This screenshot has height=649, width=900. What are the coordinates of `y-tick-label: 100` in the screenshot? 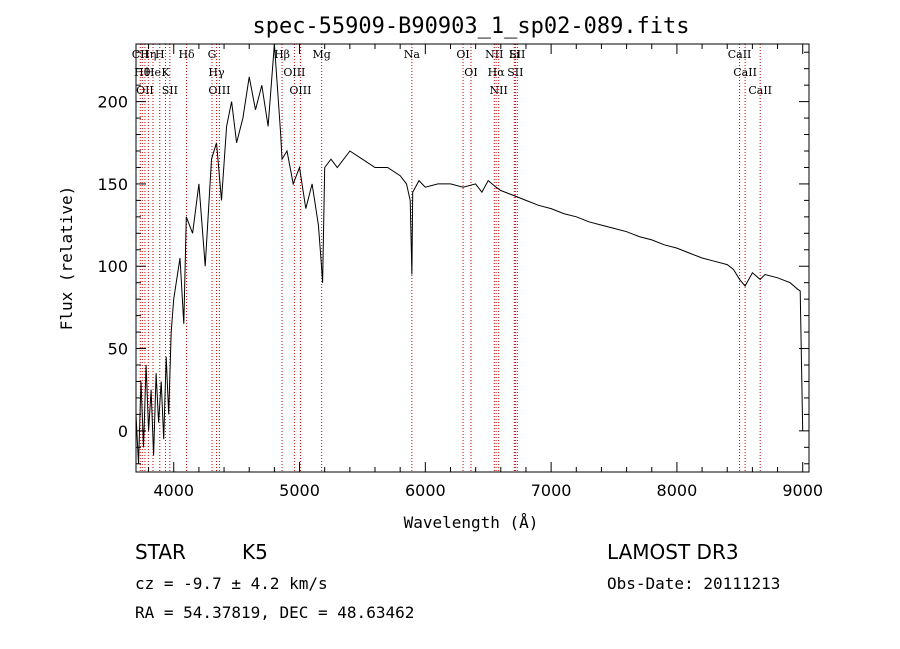 It's located at (112, 266).